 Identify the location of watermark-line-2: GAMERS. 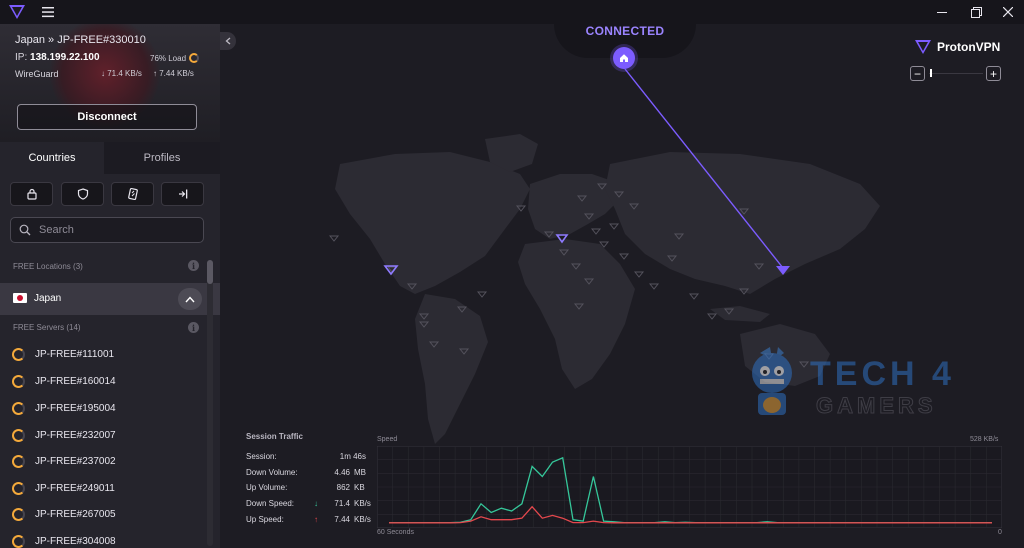
(876, 405).